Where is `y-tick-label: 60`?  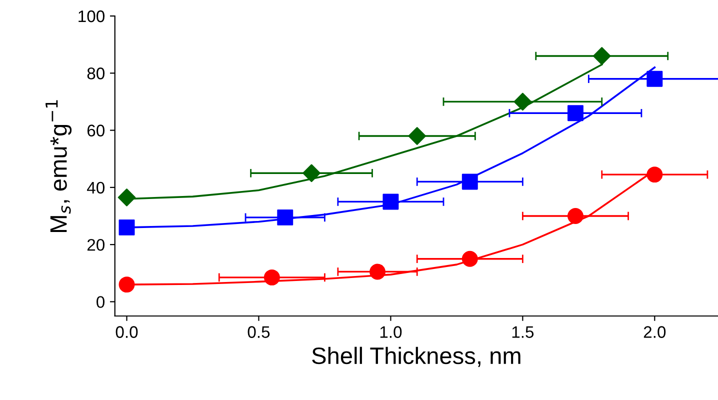
y-tick-label: 60 is located at coordinates (96, 130).